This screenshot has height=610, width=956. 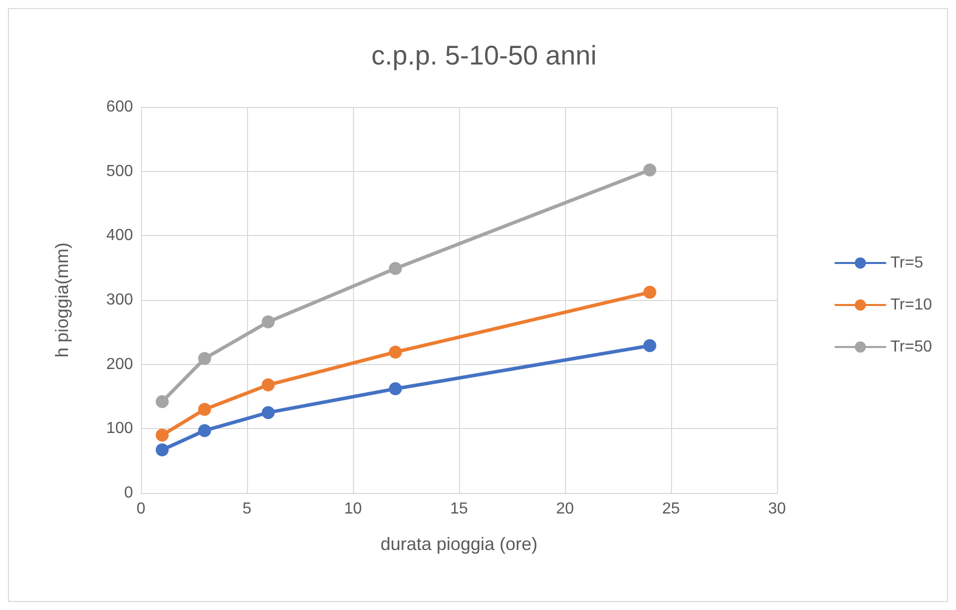 What do you see at coordinates (120, 364) in the screenshot?
I see `y-tick-label: 200` at bounding box center [120, 364].